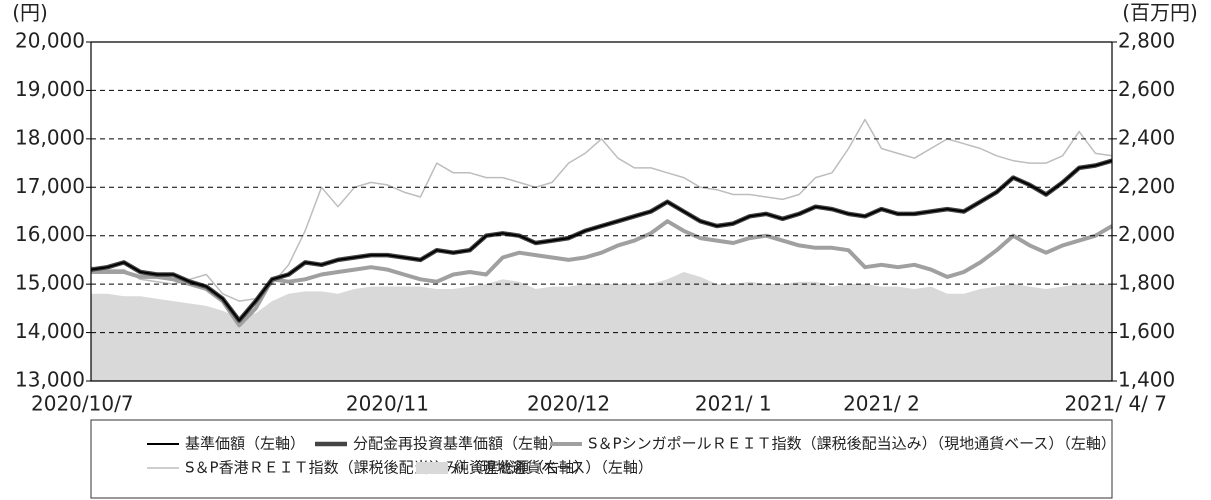 The height and width of the screenshot is (500, 1211). Describe the element at coordinates (458, 444) in the screenshot. I see `legend-label: 分配金再投資基準価額（左軸）` at that location.